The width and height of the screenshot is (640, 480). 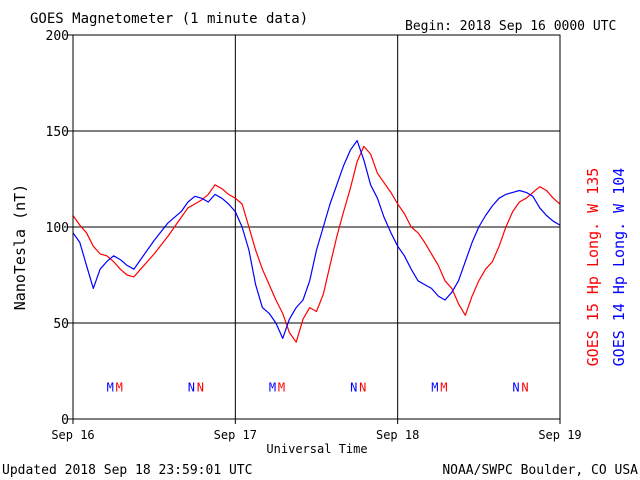 I want to click on begin-time: Begin: 2018 Sep 16 0000 UTC, so click(x=510, y=26).